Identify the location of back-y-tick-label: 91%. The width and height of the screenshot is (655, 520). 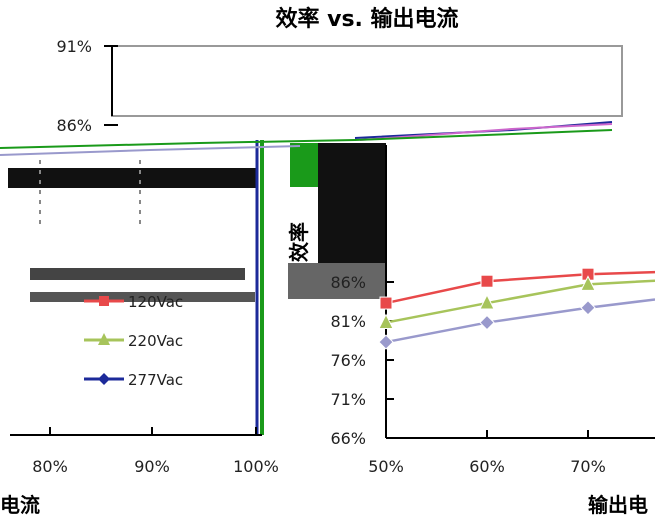
(74, 46).